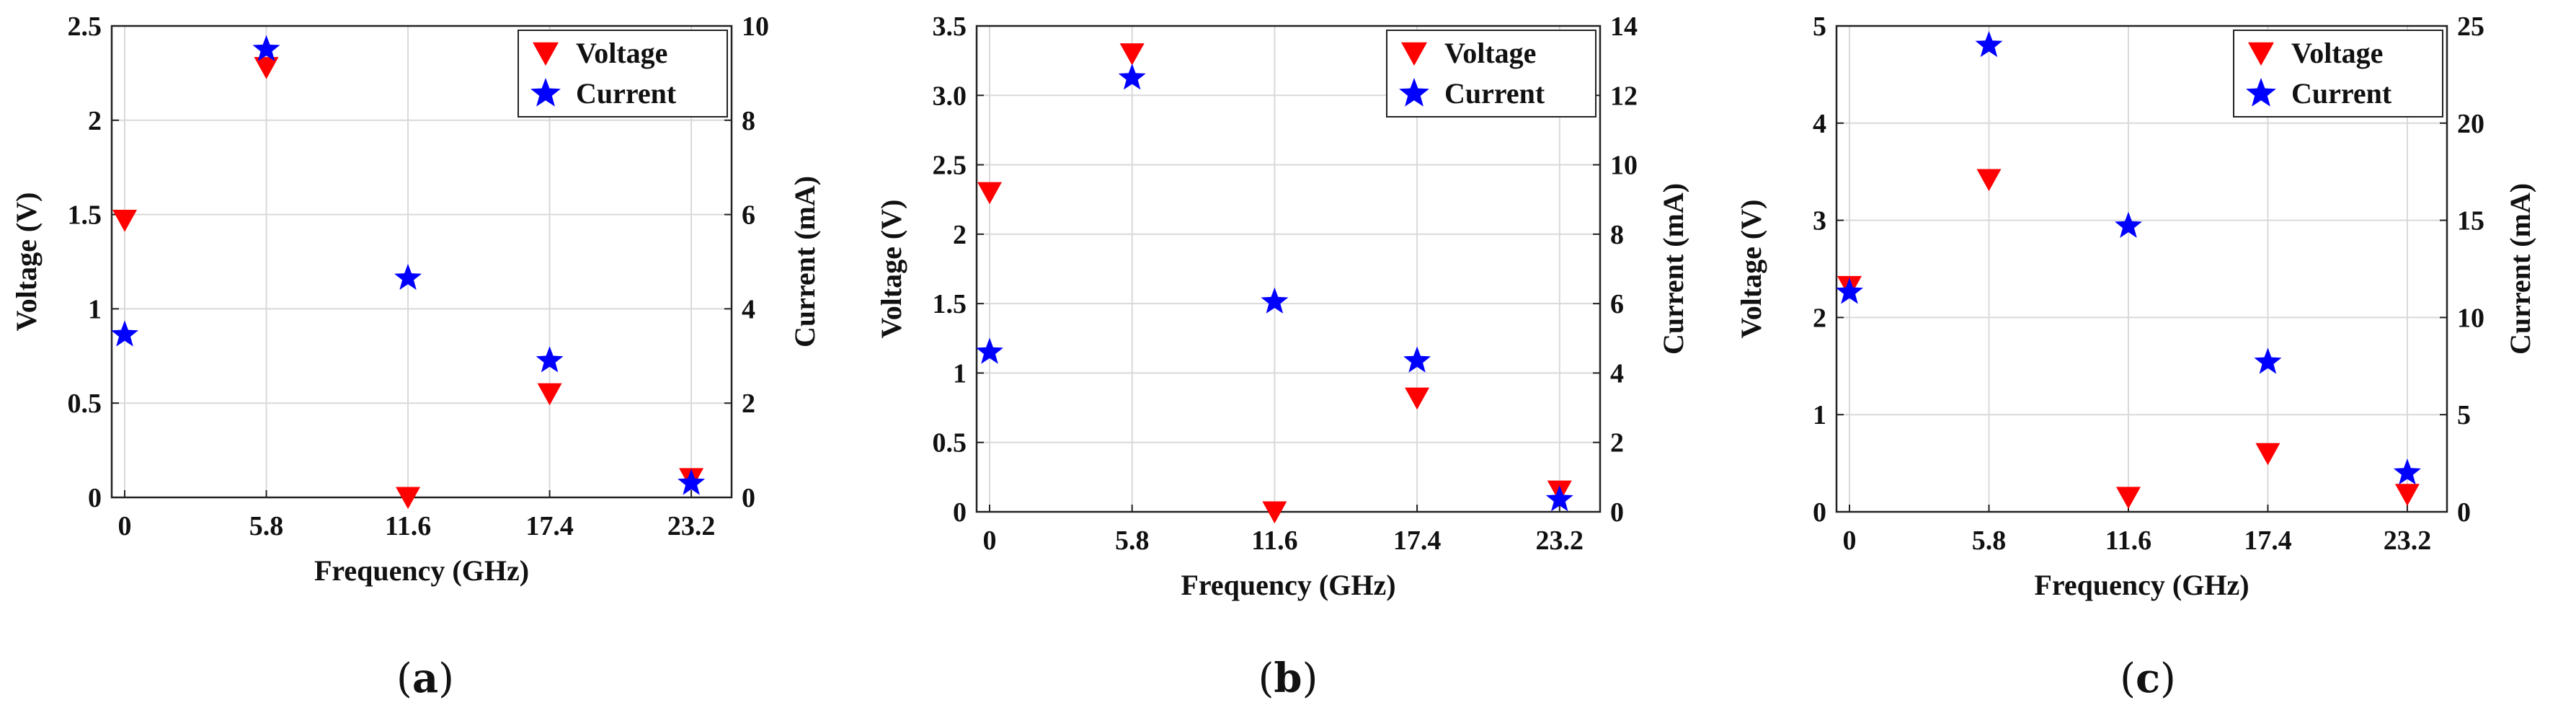 The image size is (2576, 718). Describe the element at coordinates (2148, 678) in the screenshot. I see `panel-label: (c)` at that location.